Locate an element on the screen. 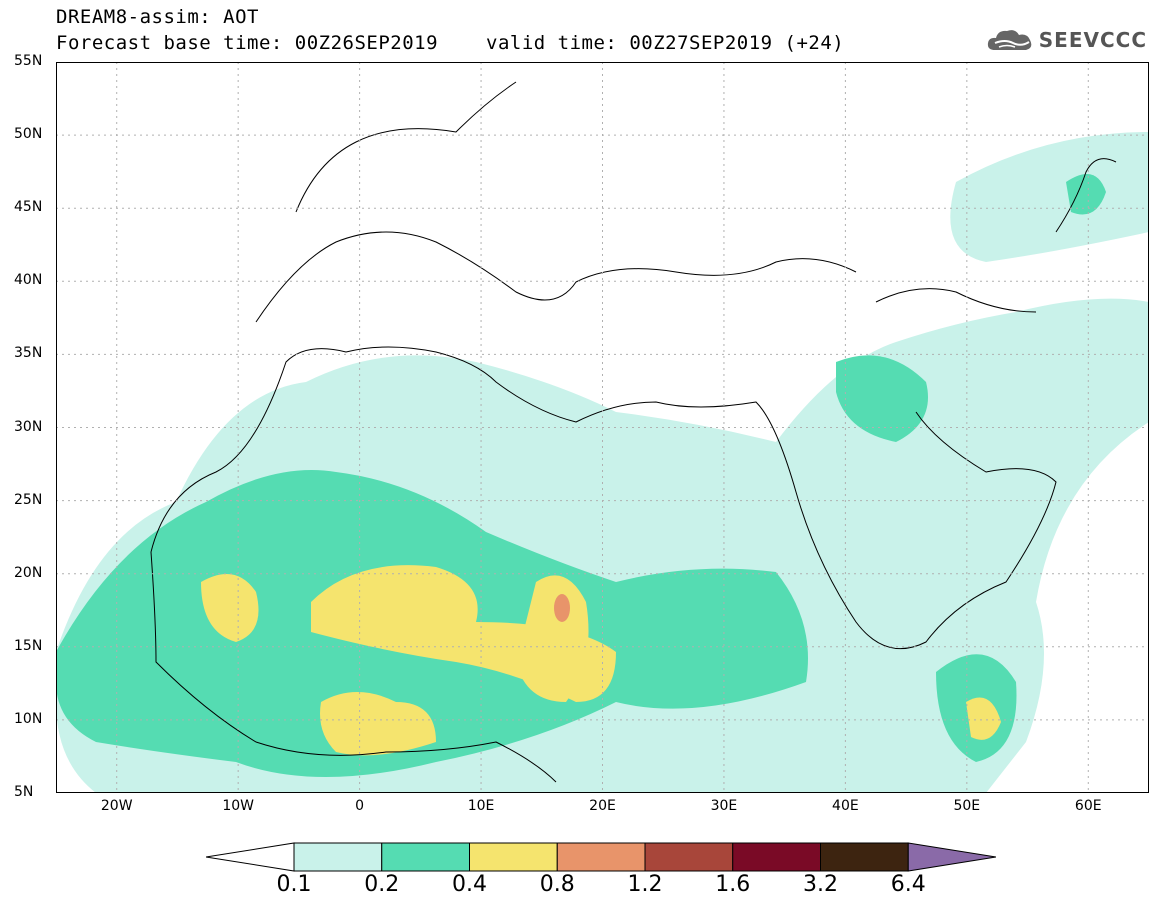  latitude-label: 35N is located at coordinates (28, 353).